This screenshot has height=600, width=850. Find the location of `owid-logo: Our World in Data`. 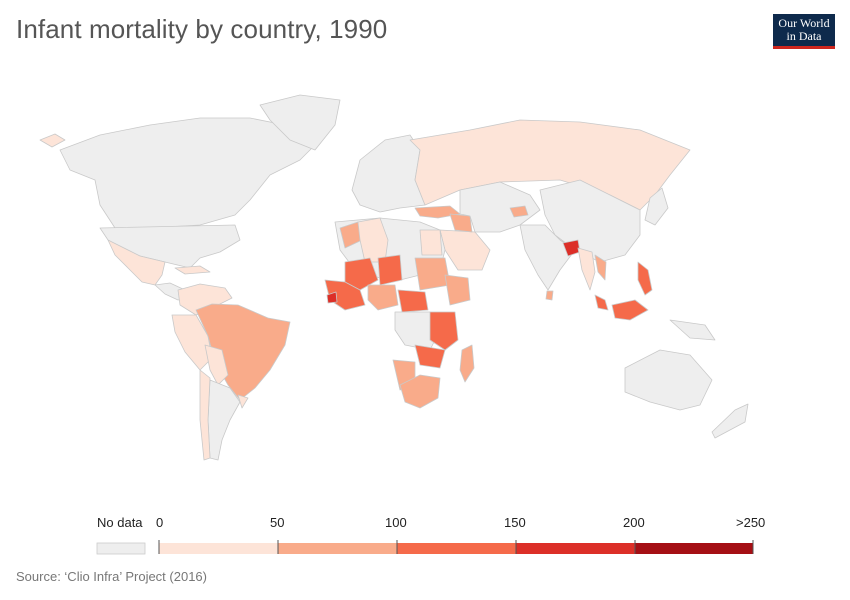

owid-logo: Our World in Data is located at coordinates (804, 31).